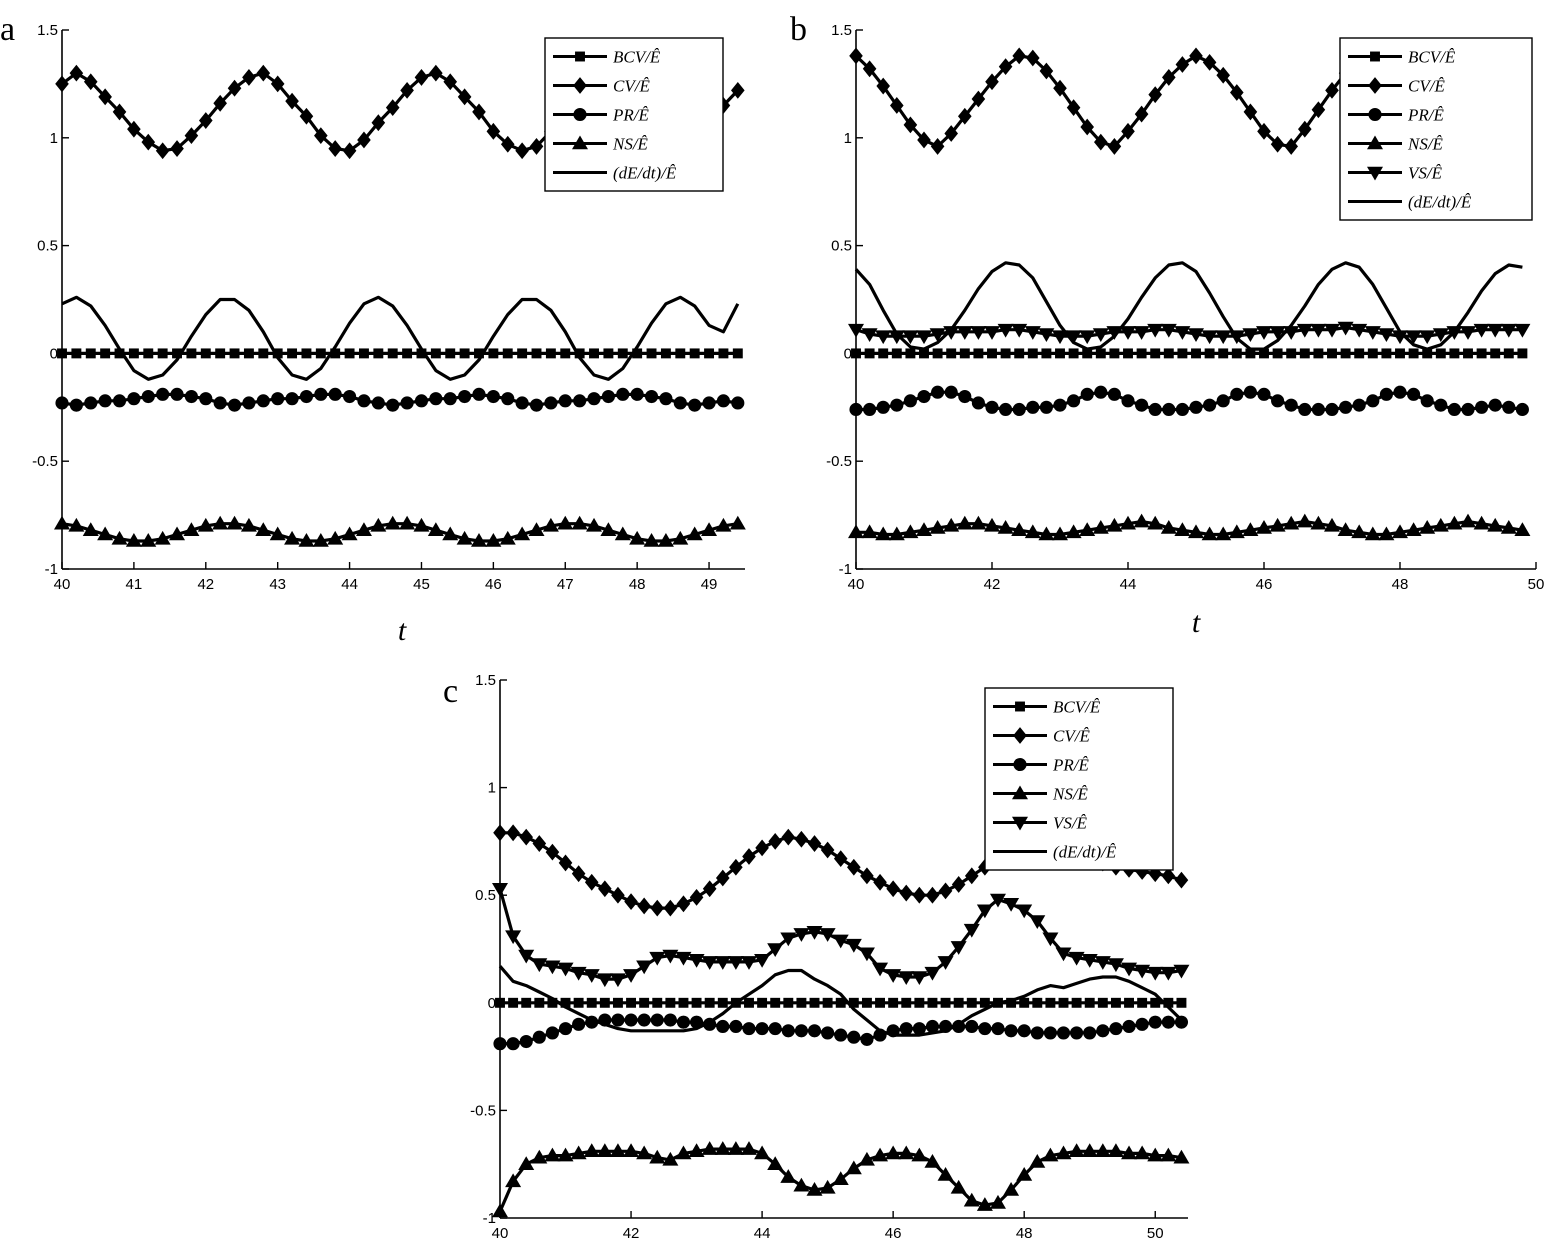 This screenshot has width=1565, height=1258. What do you see at coordinates (1440, 202) in the screenshot?
I see `legend-entry: (dE/dt)/Ê` at bounding box center [1440, 202].